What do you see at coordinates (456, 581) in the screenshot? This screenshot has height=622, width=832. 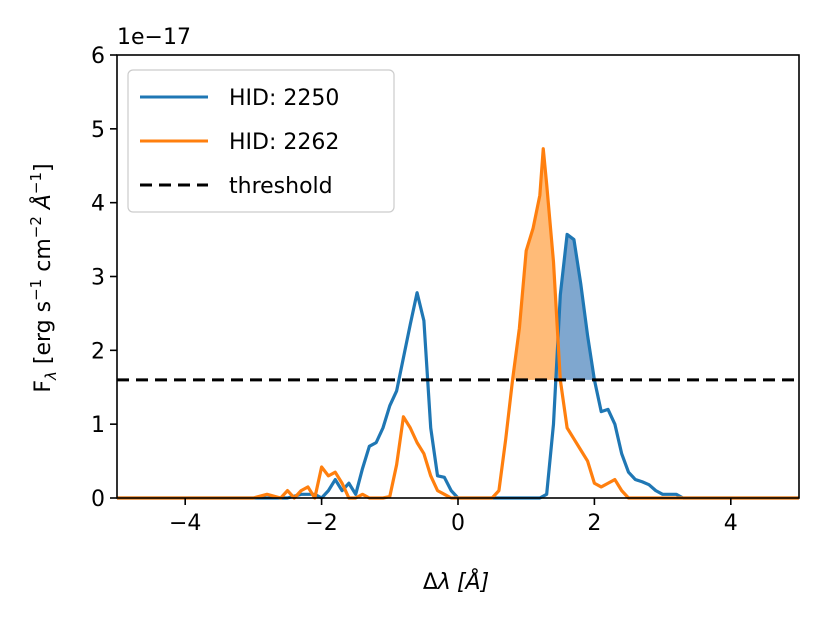 I see `x-axis-label: Δλ [Å]` at bounding box center [456, 581].